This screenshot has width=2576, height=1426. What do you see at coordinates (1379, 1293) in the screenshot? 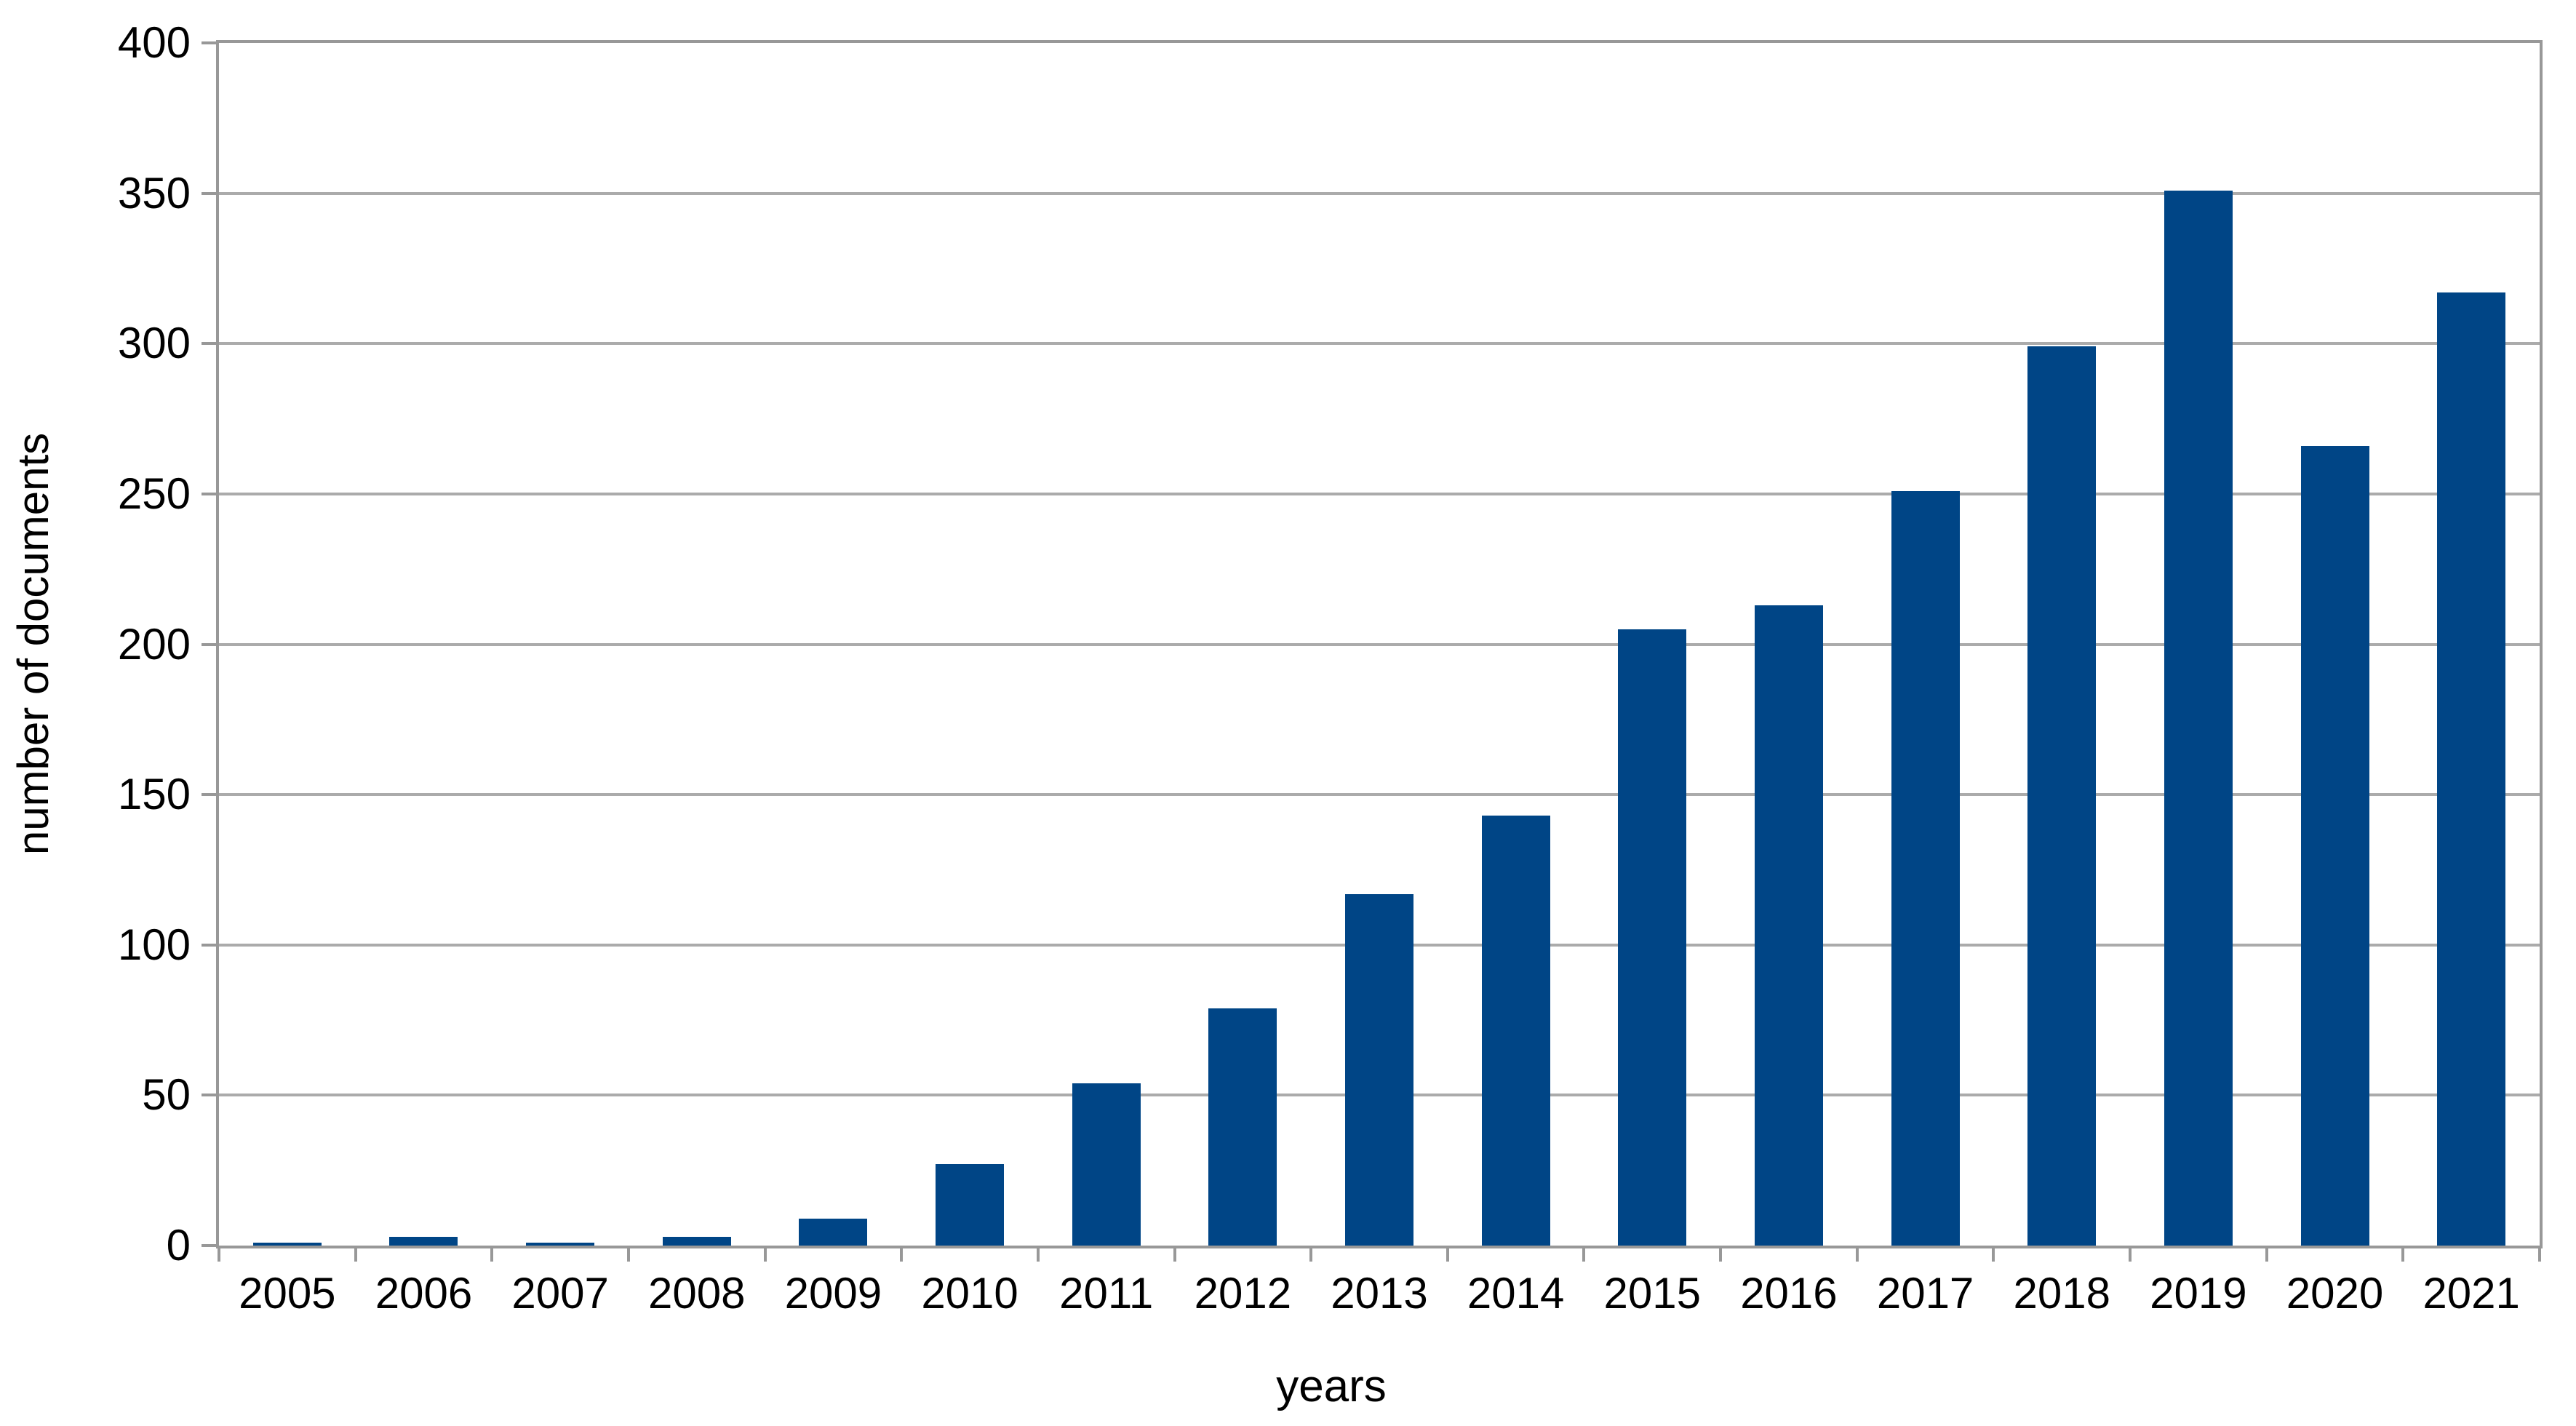
I see `x-axis-tick-label-2013: 2013` at bounding box center [1379, 1293].